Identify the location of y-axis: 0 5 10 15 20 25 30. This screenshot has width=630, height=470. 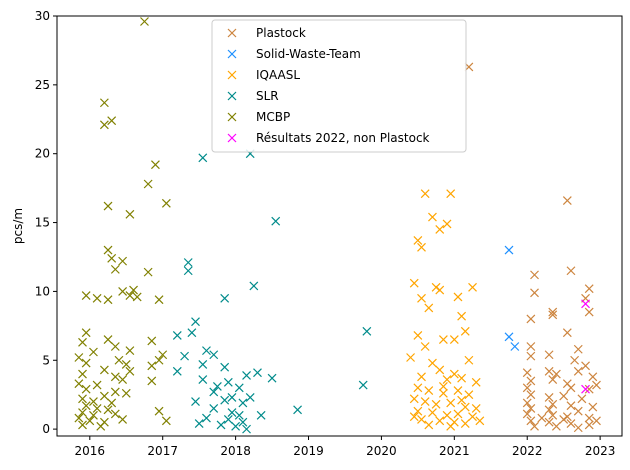
(46, 222).